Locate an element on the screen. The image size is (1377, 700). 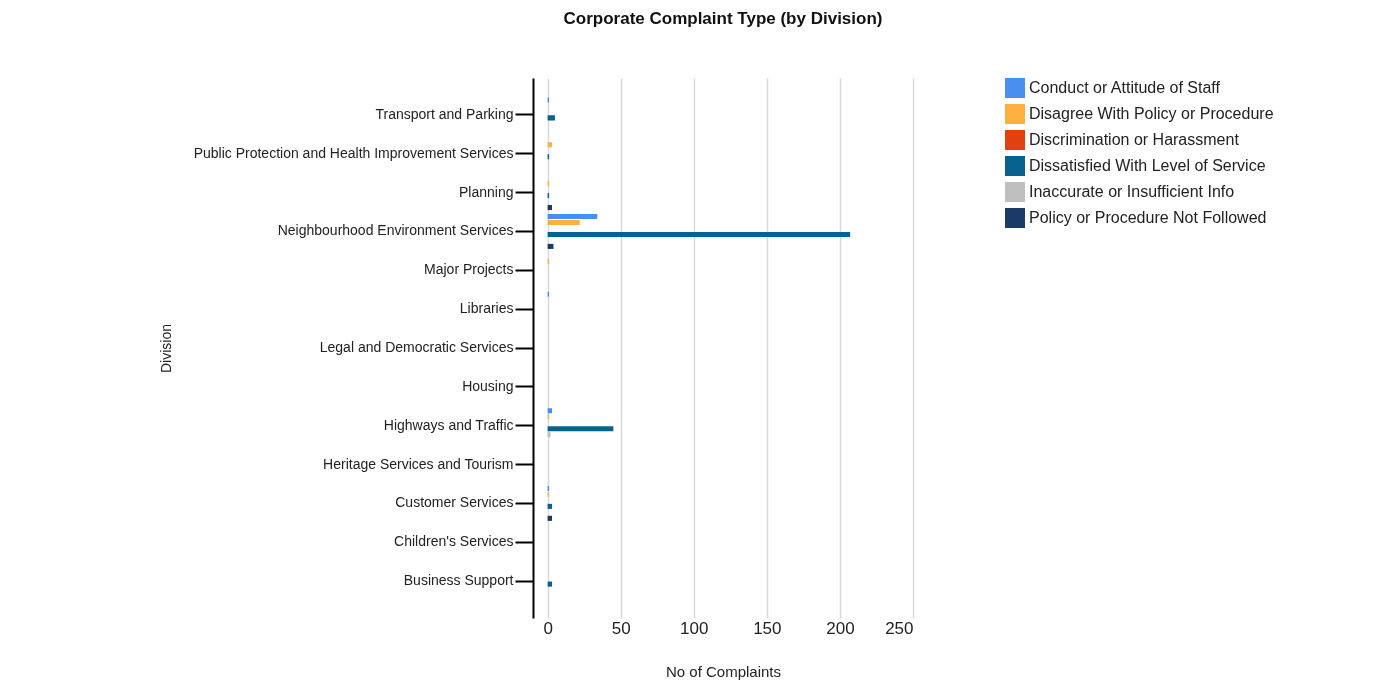
x-tick-label: 100 is located at coordinates (694, 628).